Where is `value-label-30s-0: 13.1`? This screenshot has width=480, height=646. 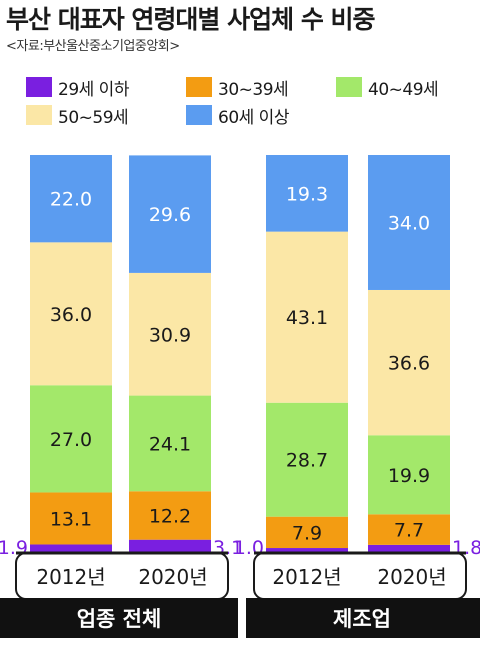
value-label-30s-0: 13.1 is located at coordinates (71, 519).